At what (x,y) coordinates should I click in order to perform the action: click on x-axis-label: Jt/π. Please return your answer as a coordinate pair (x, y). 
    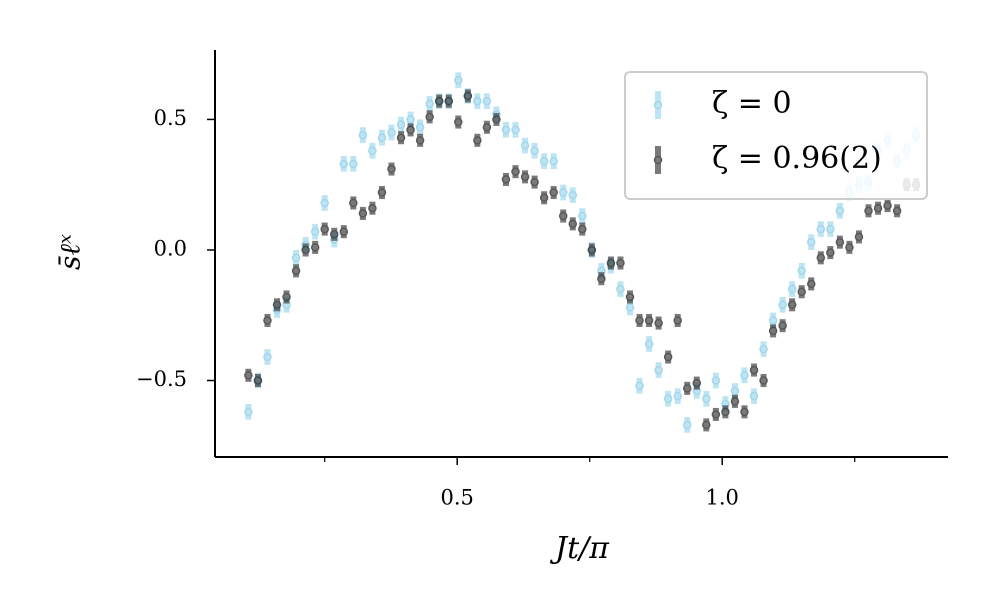
    Looking at the image, I should click on (579, 548).